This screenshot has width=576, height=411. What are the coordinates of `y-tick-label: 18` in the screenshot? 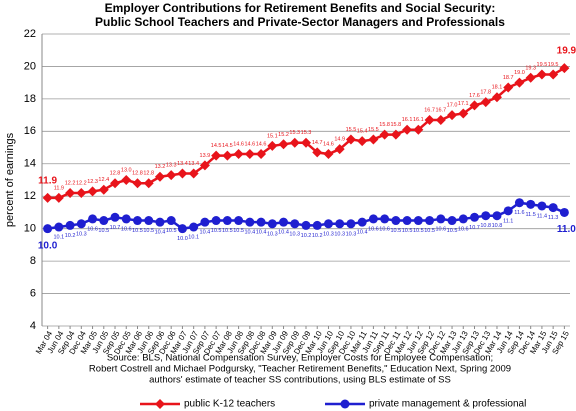 It's located at (30, 99).